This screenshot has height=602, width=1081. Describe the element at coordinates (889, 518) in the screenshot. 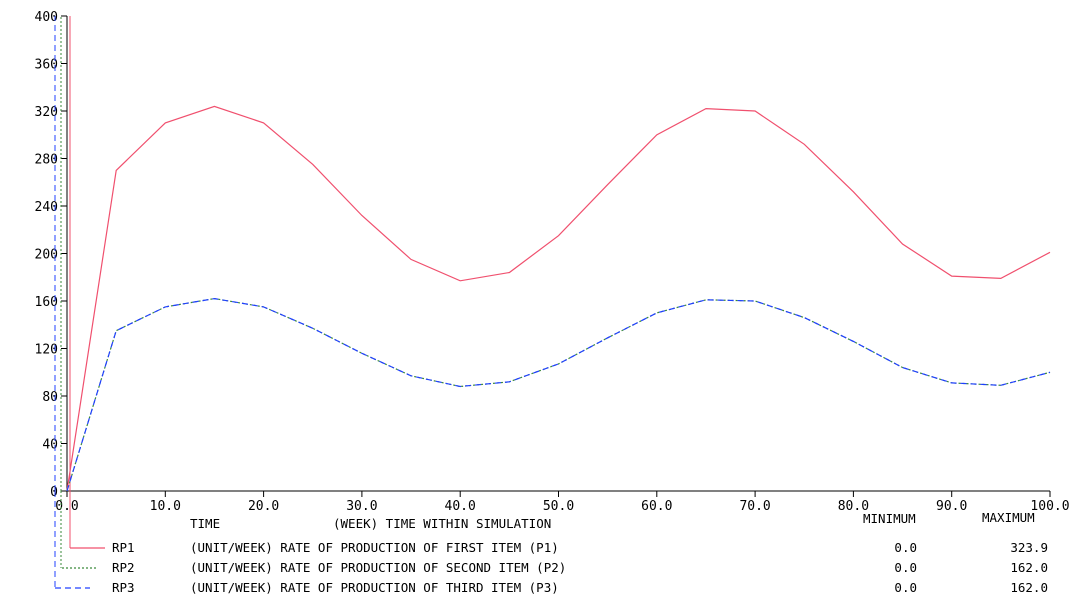

I see `minimum-header: MINIMUM` at that location.